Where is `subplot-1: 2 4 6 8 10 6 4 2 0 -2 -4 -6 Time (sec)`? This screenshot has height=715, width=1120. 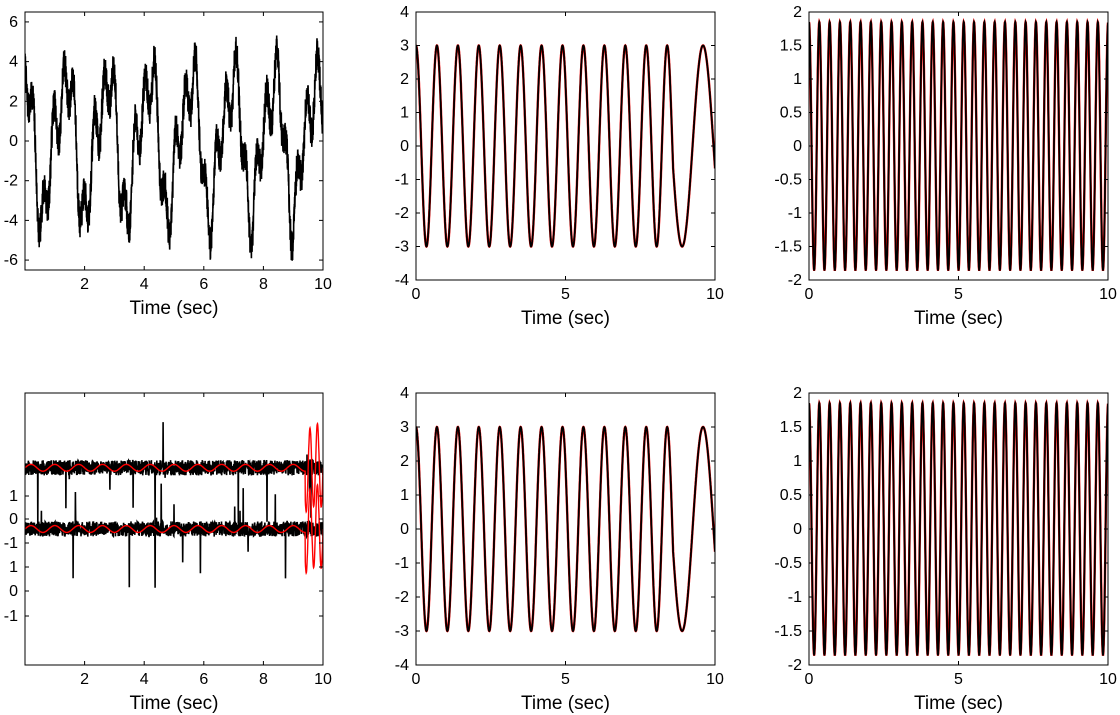
subplot-1: 2 4 6 8 10 6 4 2 0 -2 -4 -6 Time (sec) is located at coordinates (168, 165).